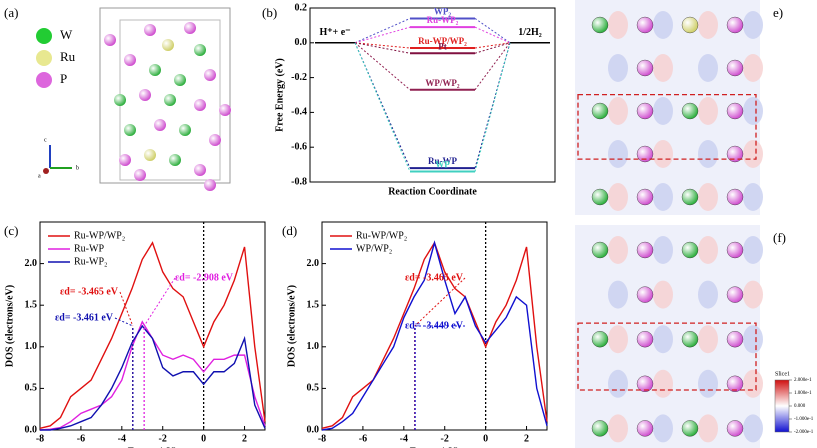  Describe the element at coordinates (443, 161) in the screenshot. I see `level-label: Ru-WP` at that location.